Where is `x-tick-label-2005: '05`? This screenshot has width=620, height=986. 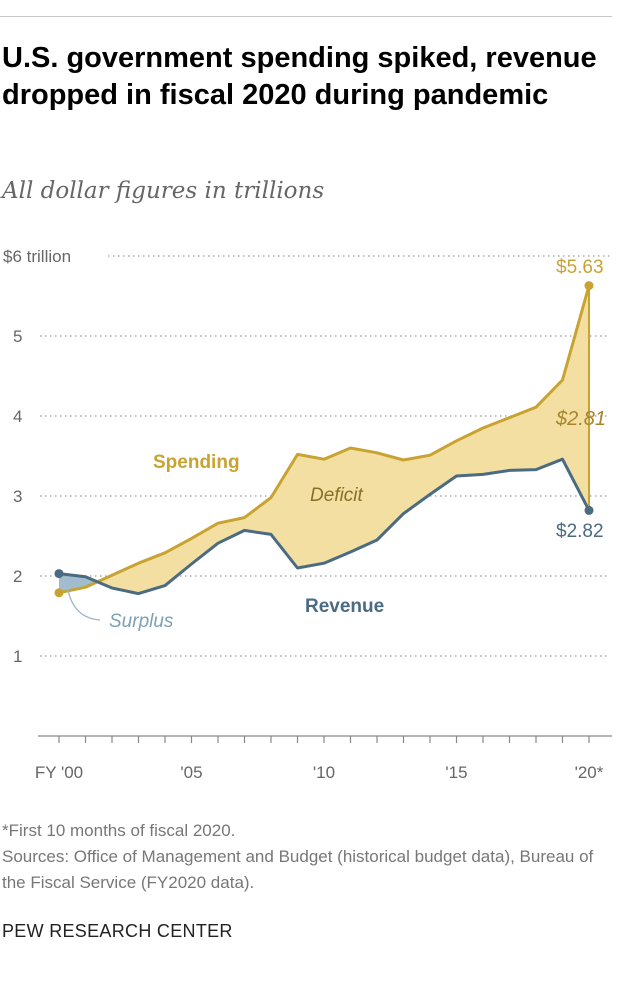 x-tick-label-2005: '05 is located at coordinates (191, 772).